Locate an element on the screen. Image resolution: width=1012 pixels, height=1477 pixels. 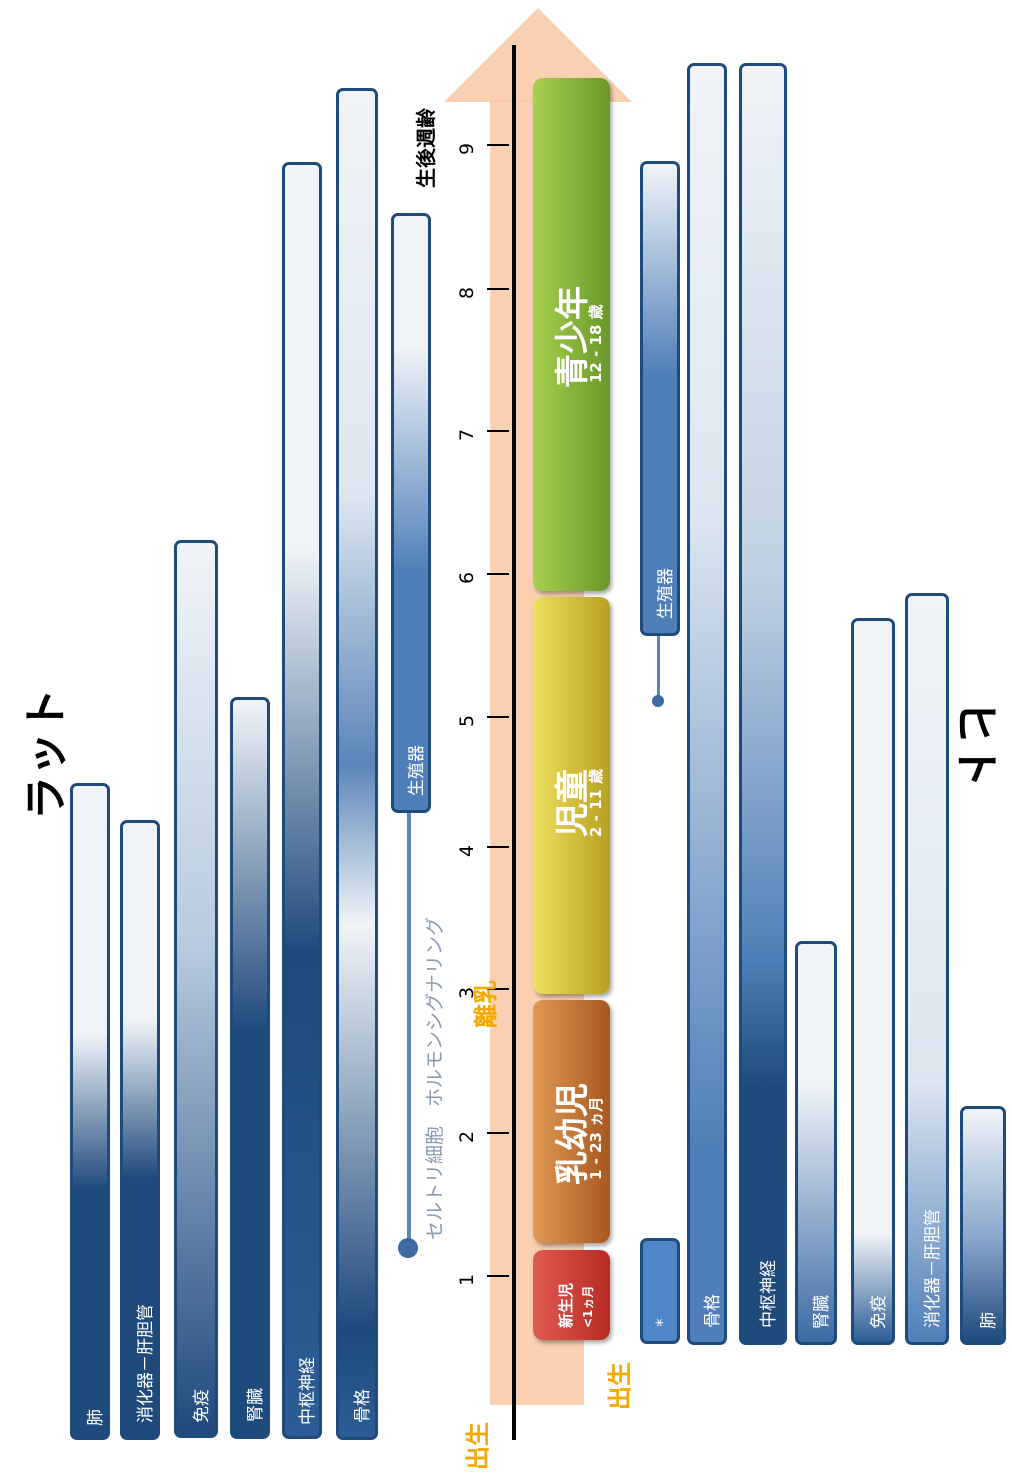
timeline-axis is located at coordinates (514, 742).